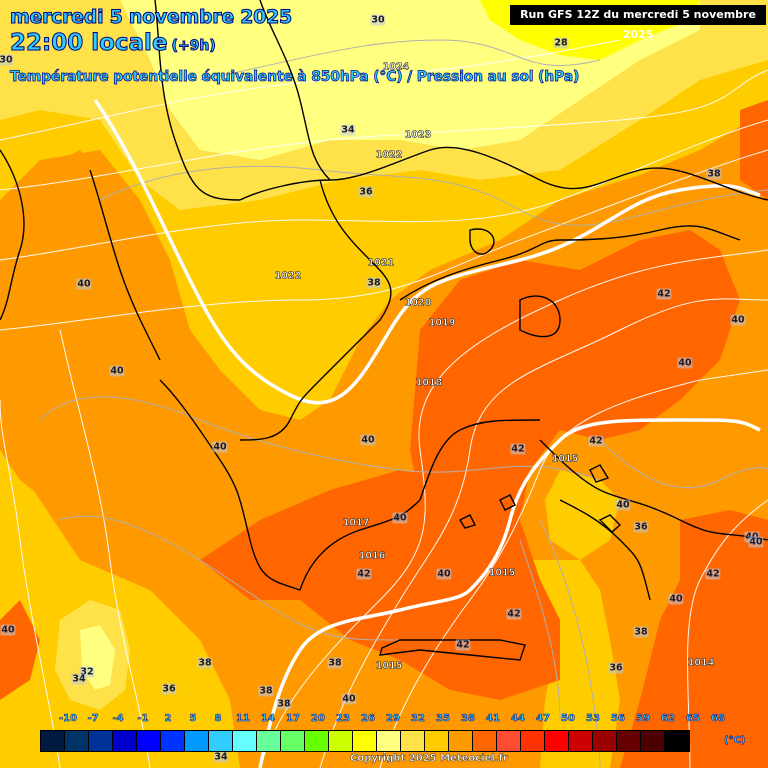 Image resolution: width=768 pixels, height=768 pixels. Describe the element at coordinates (418, 719) in the screenshot. I see `legend-tick: 32` at that location.